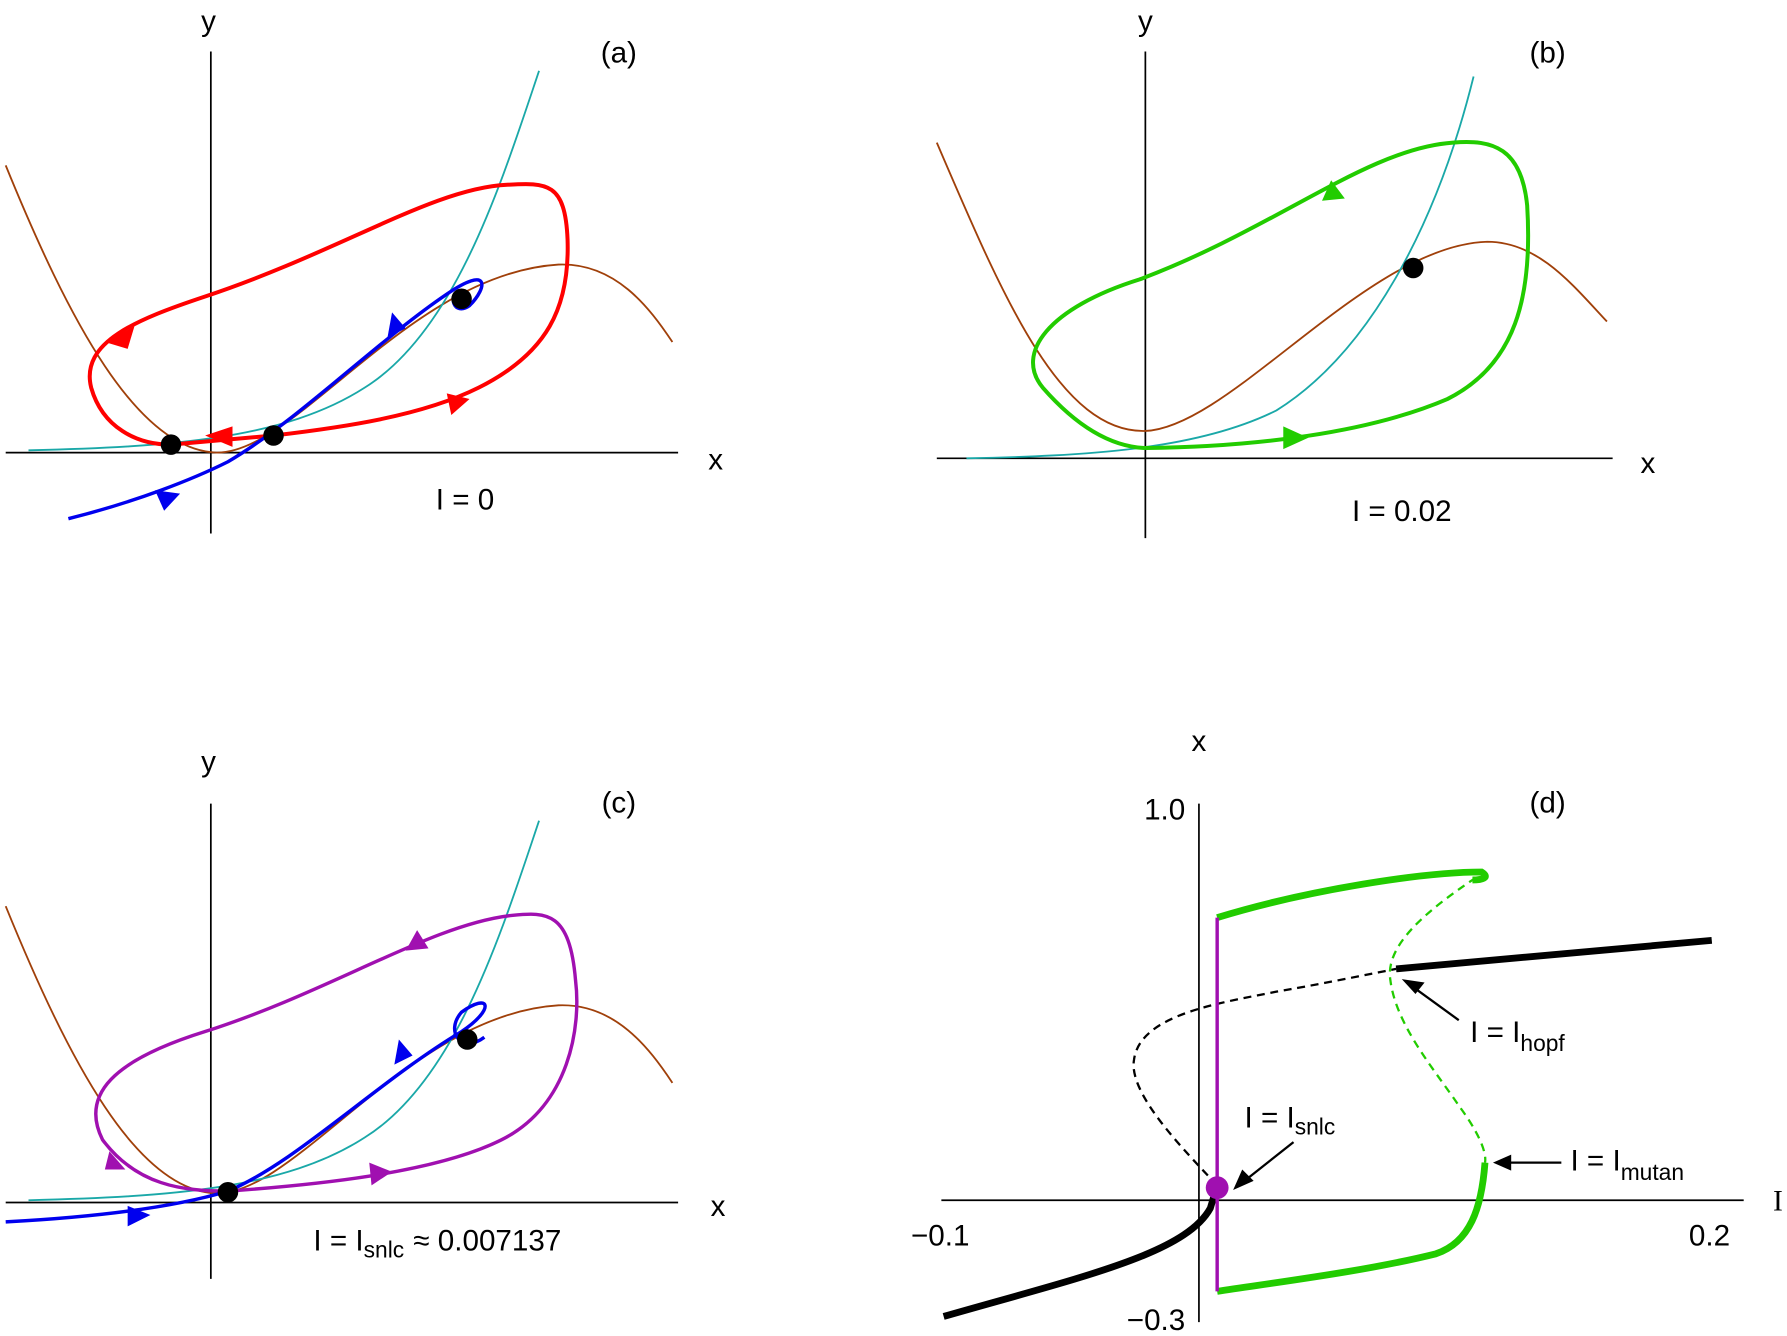  What do you see at coordinates (1199, 741) in the screenshot?
I see `y-label: x` at bounding box center [1199, 741].